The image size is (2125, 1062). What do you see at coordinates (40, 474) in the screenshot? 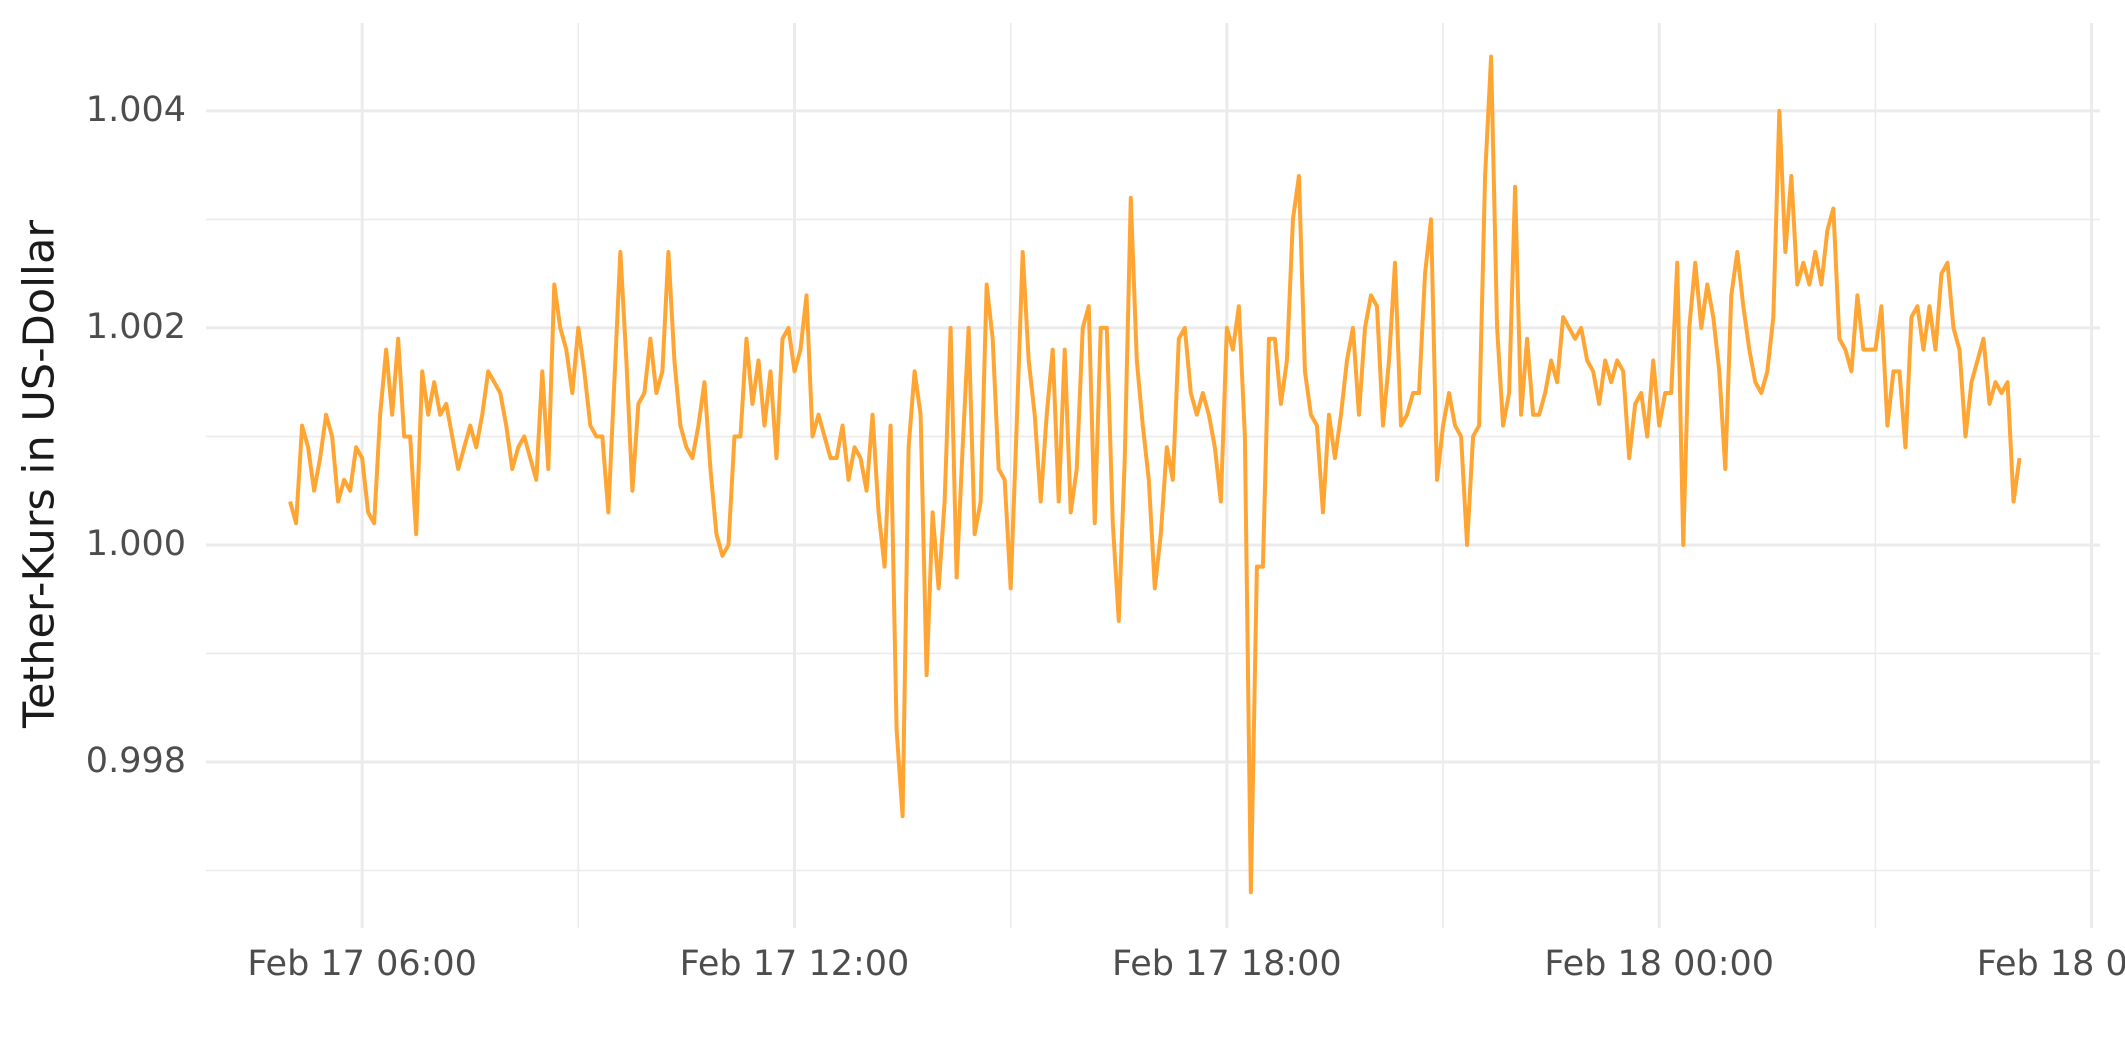
I see `y-axis-title: Tether-Kurs in US-Dollar` at bounding box center [40, 474].